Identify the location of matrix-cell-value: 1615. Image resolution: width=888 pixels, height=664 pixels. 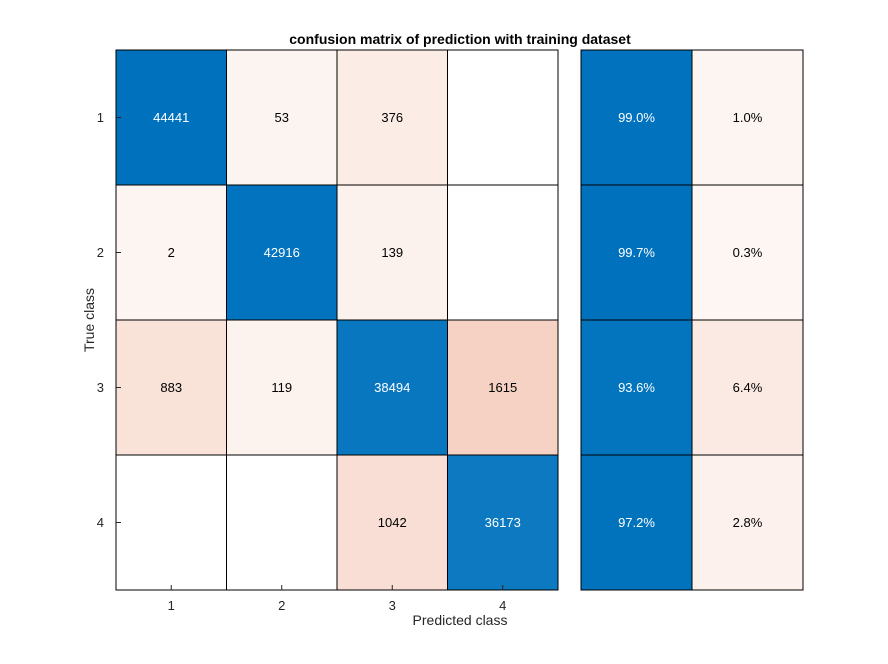
(502, 387).